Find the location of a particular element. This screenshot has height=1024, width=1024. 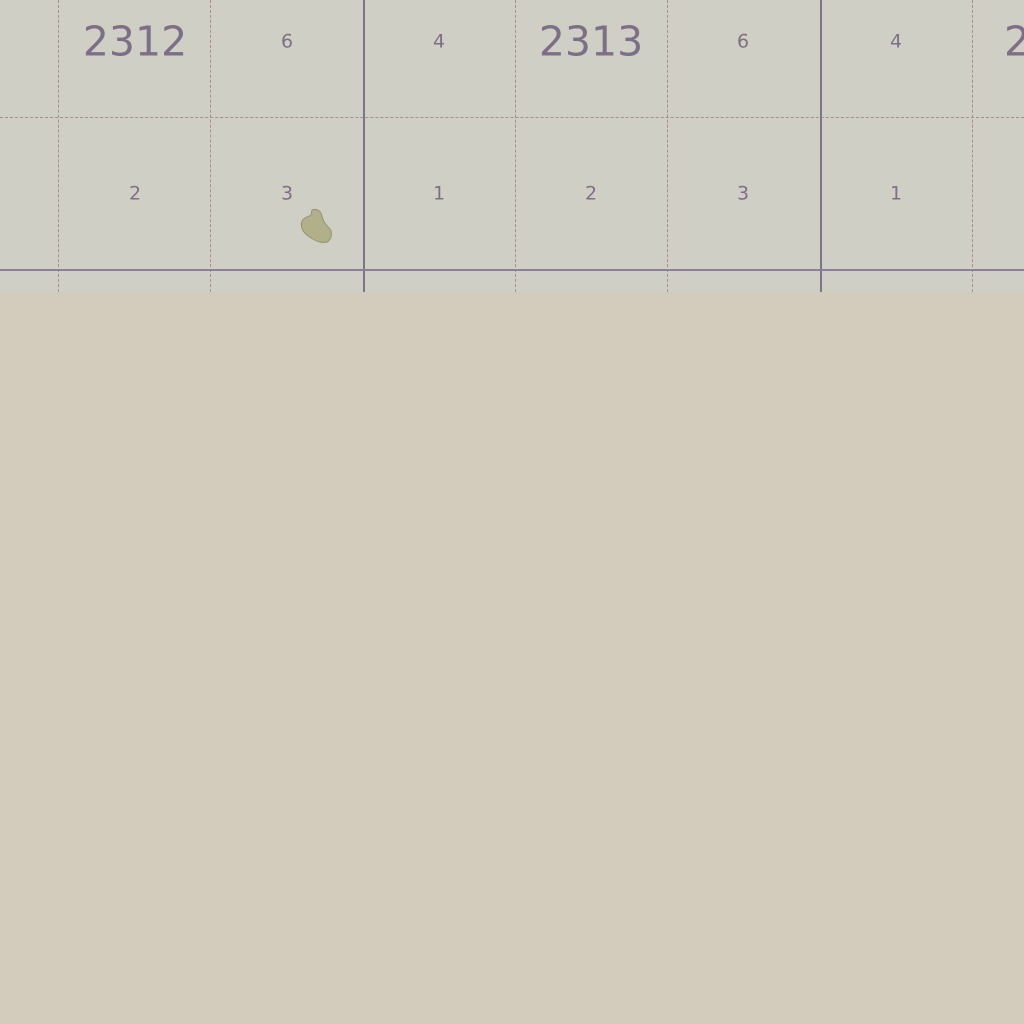

vegetation-patch-icon is located at coordinates (316, 225).